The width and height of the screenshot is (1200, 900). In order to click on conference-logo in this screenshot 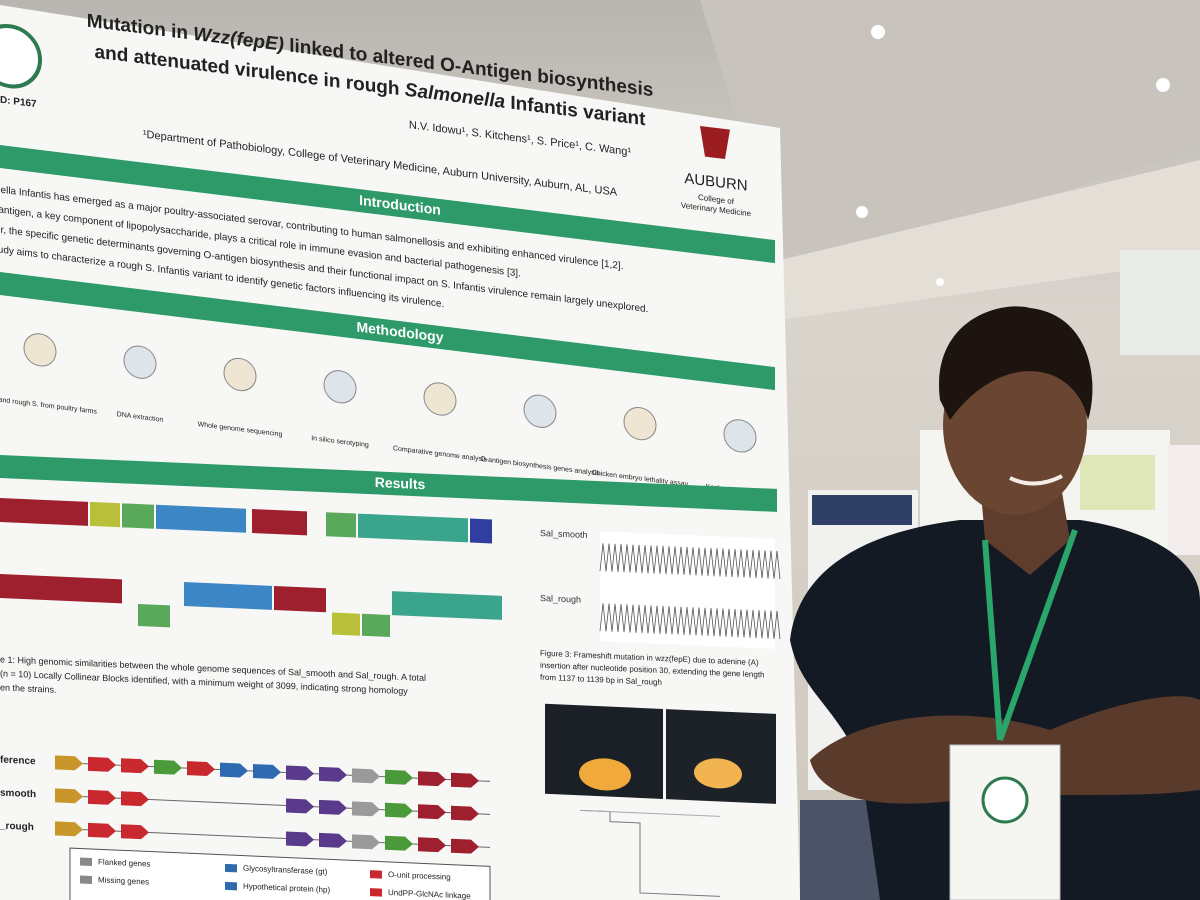, I will do `click(21, 56)`.